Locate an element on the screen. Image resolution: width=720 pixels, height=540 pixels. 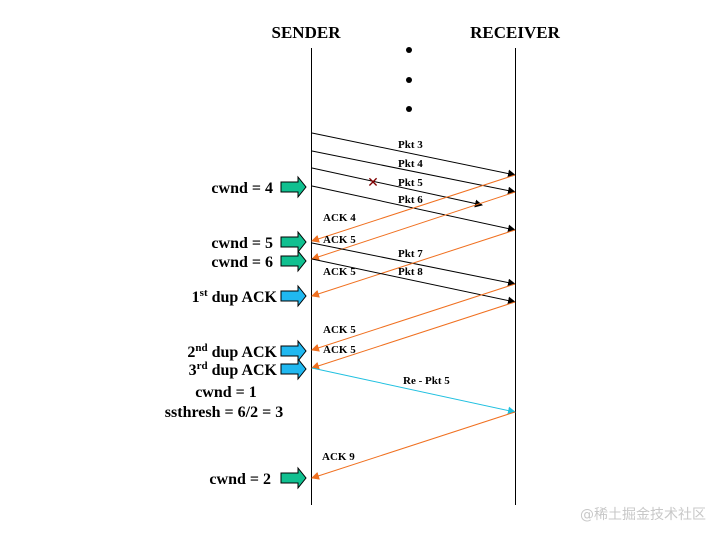
event-label: cwnd = 2 is located at coordinates (240, 479).